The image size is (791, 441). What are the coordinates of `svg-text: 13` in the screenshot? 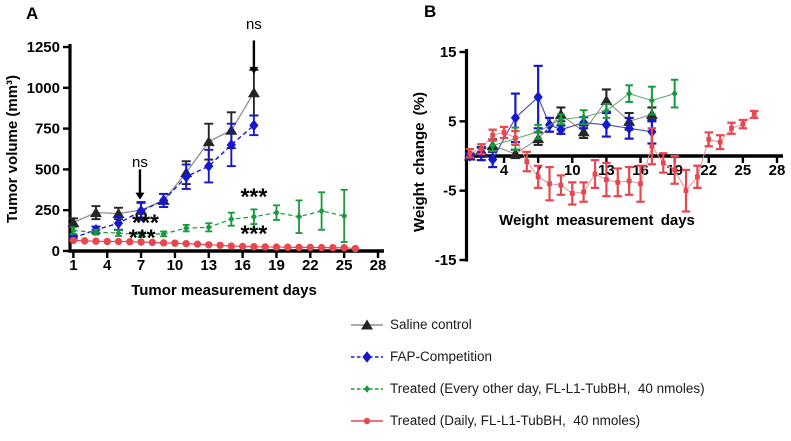 It's located at (208, 265).